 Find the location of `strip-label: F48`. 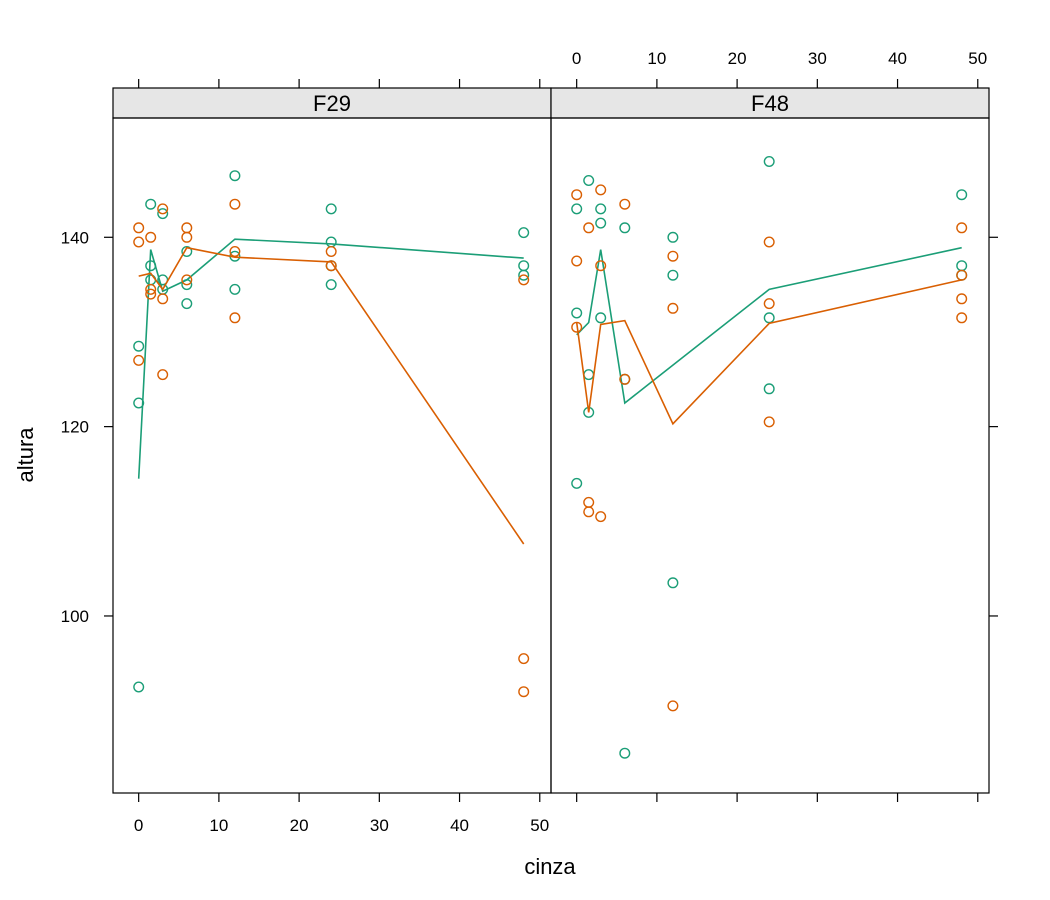

strip-label: F48 is located at coordinates (770, 103).